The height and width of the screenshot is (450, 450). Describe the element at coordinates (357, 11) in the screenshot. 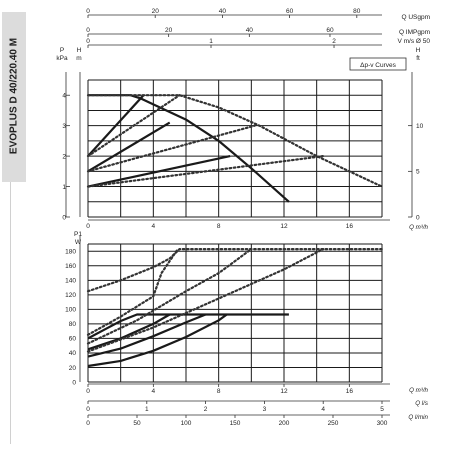

I see `top-axis-tick-label: 80` at that location.